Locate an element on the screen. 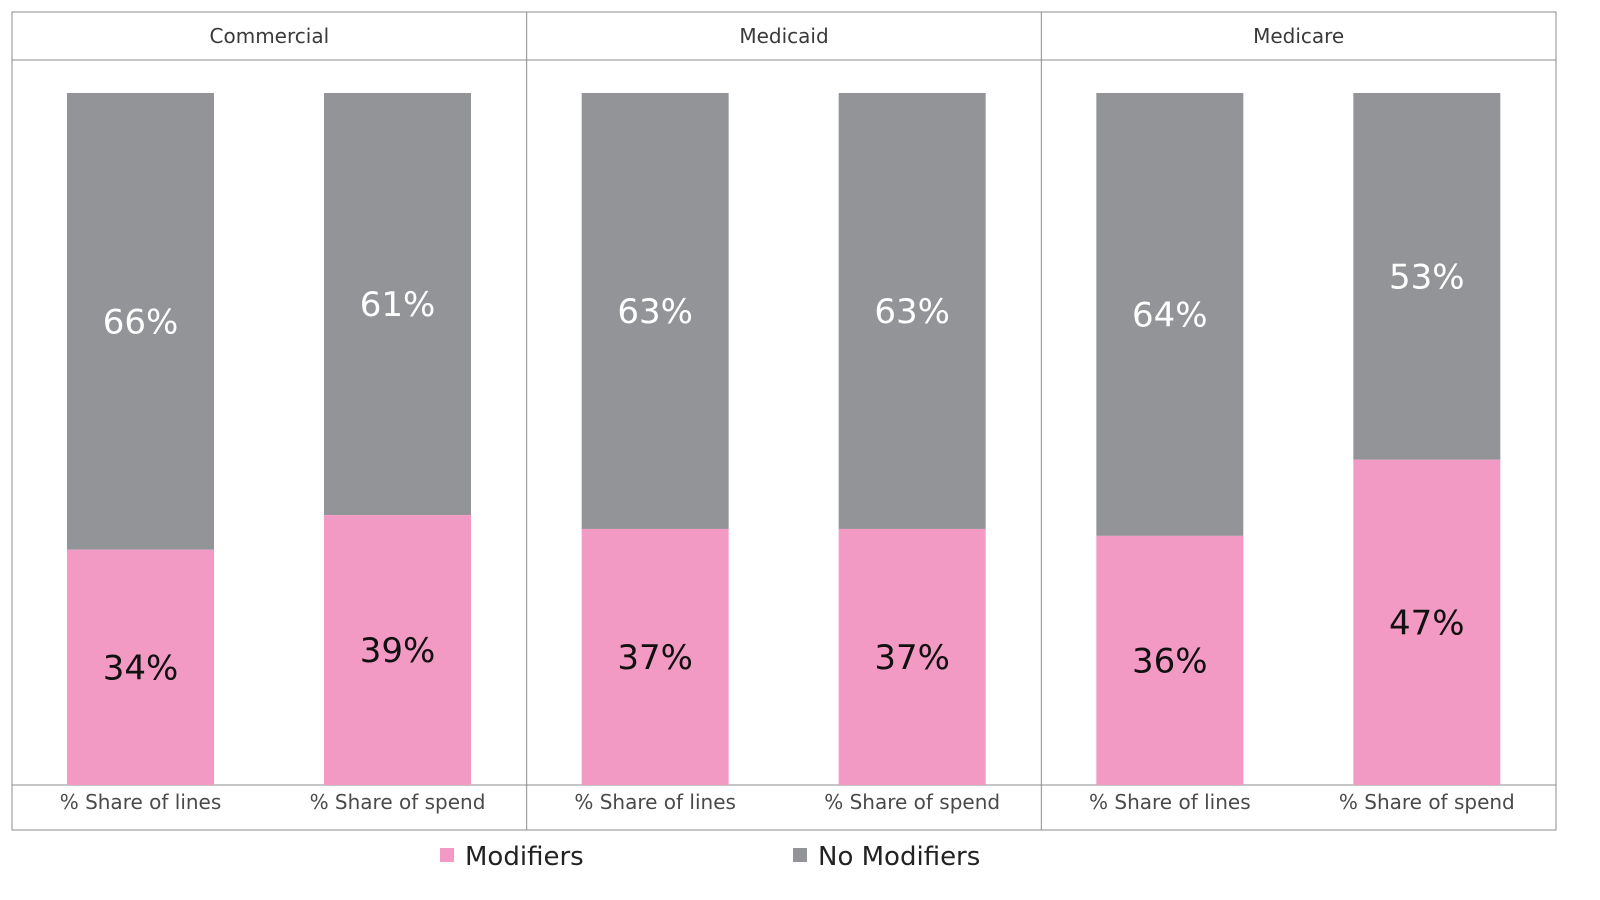 The image size is (1600, 900). legend-label-modifiers: Modifiers is located at coordinates (524, 857).